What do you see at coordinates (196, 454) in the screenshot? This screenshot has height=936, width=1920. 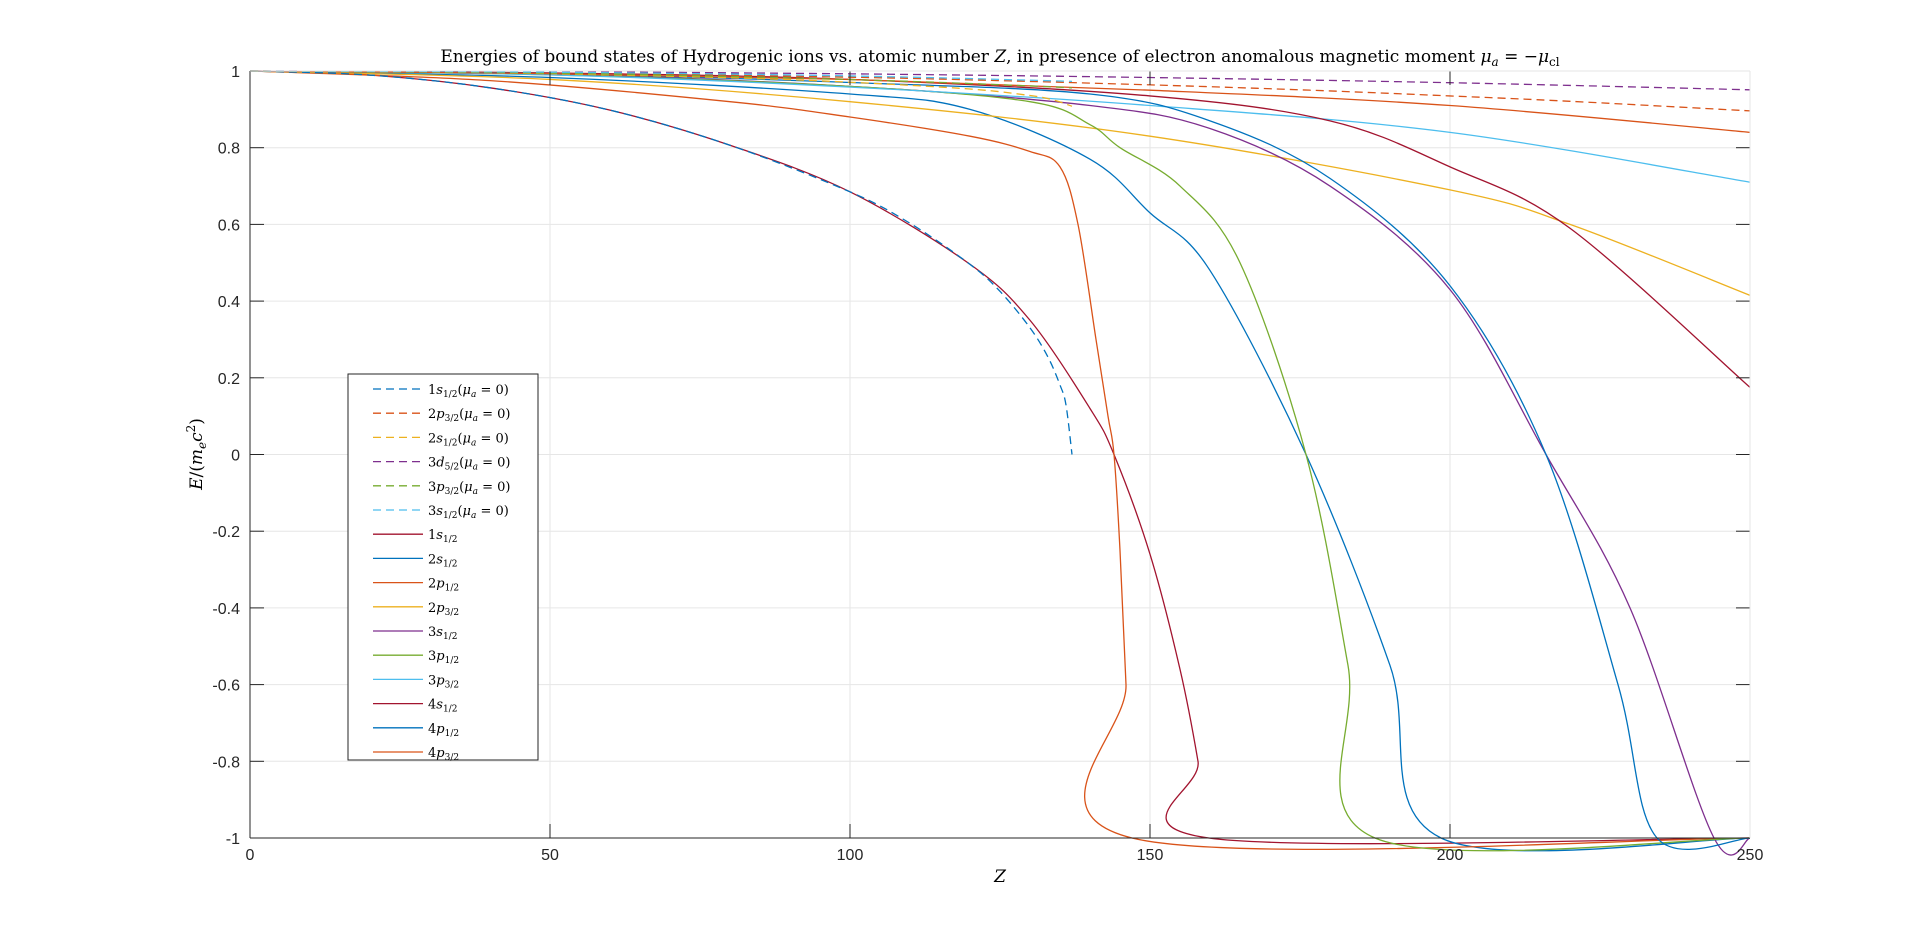 I see `y-axis-label: E/(mec2)` at bounding box center [196, 454].